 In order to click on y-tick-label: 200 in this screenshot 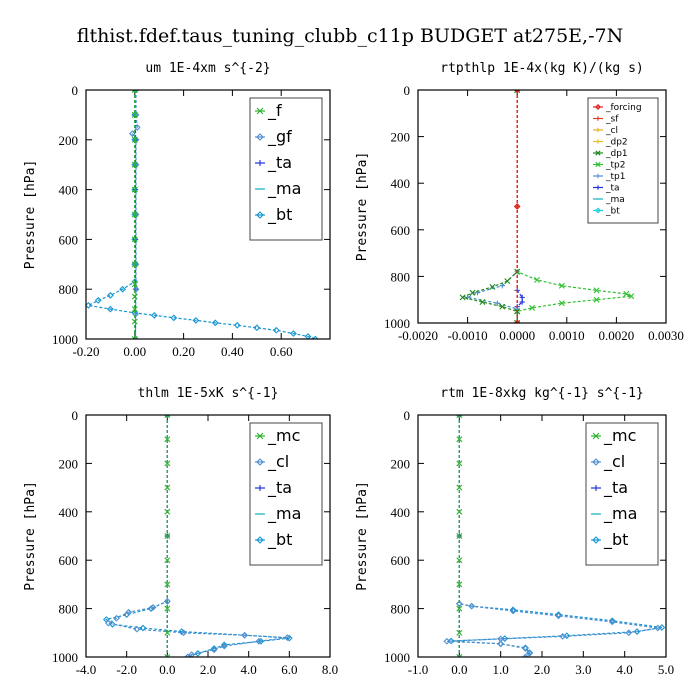, I will do `click(401, 463)`.